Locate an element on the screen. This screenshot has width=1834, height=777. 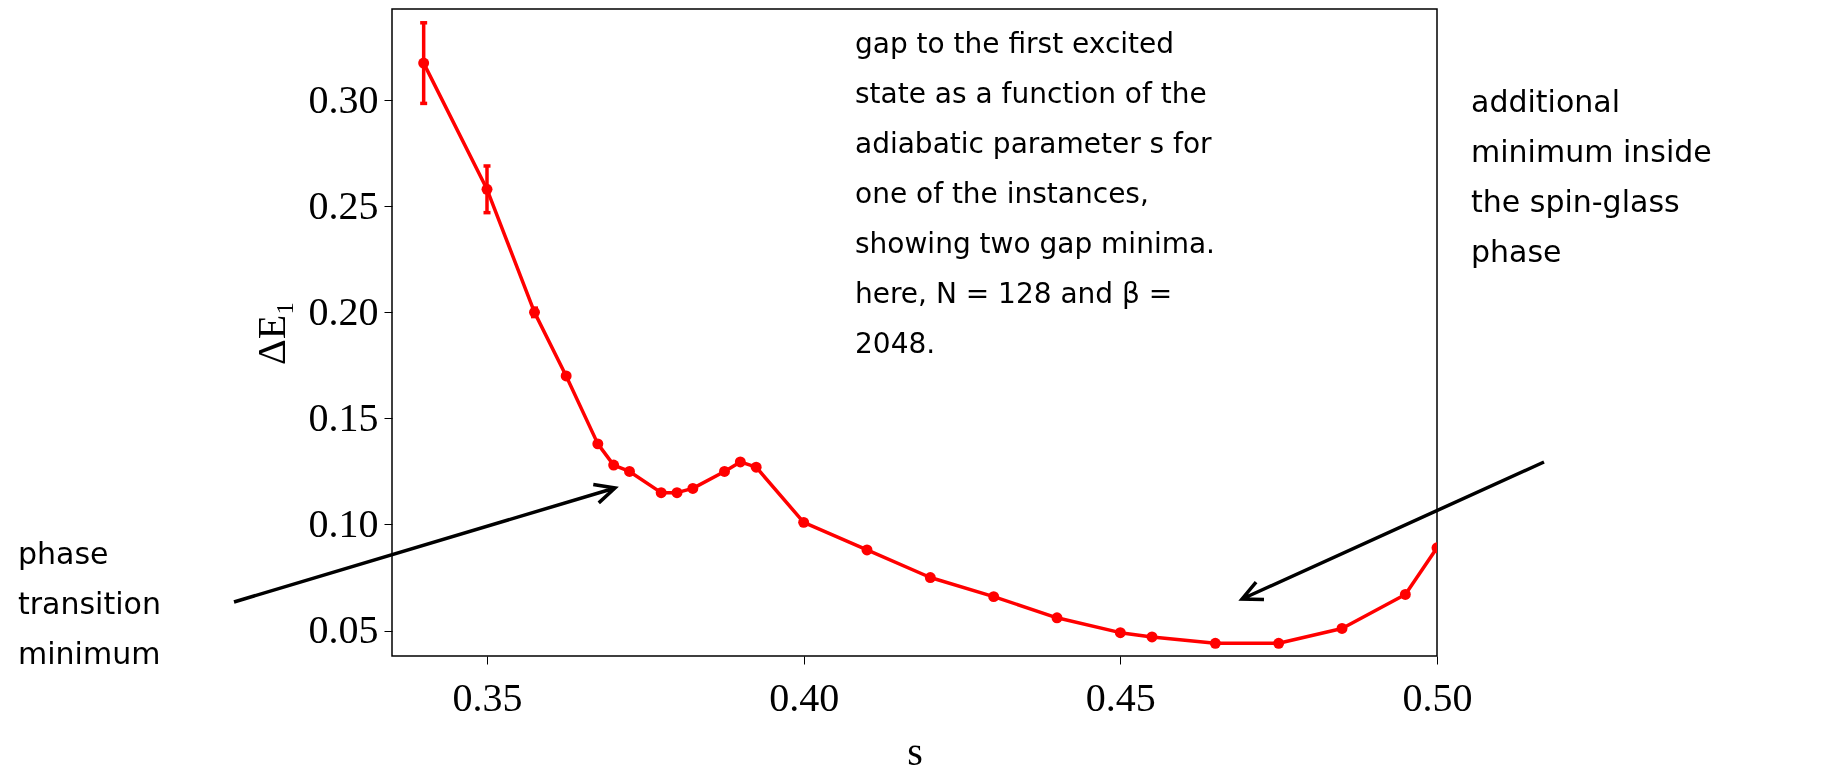
annotation: gap to the first excited state as a function of the adiabatic parameter s for one of the instances, showing two gap minima. here, N = 128 and β = 2048. is located at coordinates (1035, 193).